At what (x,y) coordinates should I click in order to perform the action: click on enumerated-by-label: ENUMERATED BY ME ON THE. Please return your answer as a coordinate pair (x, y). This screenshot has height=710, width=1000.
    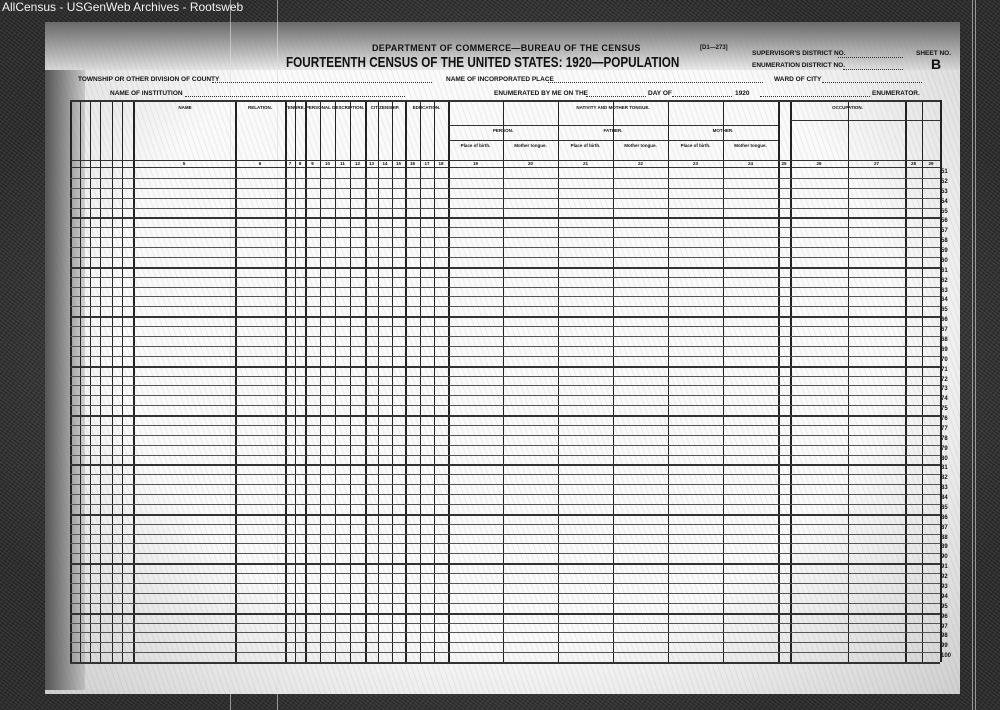
    Looking at the image, I should click on (541, 93).